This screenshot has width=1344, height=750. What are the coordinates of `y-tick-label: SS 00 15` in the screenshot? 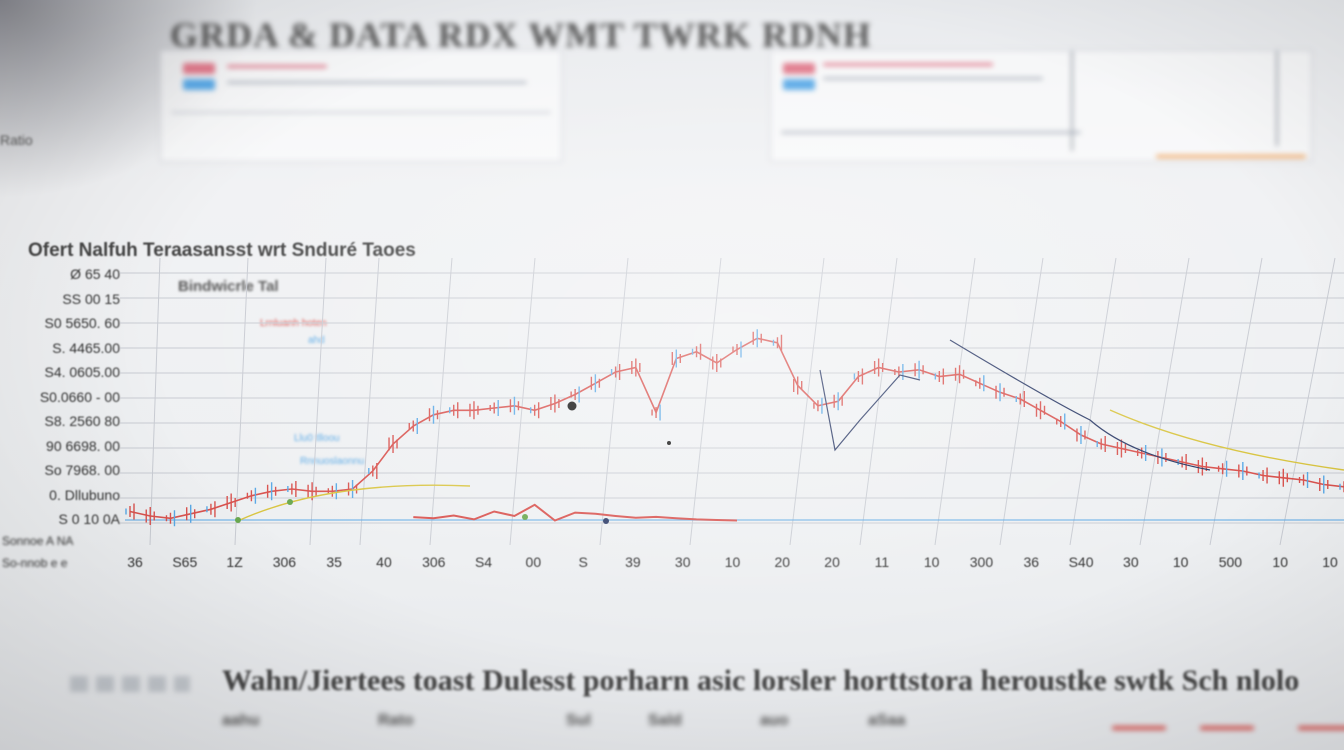 It's located at (91, 298).